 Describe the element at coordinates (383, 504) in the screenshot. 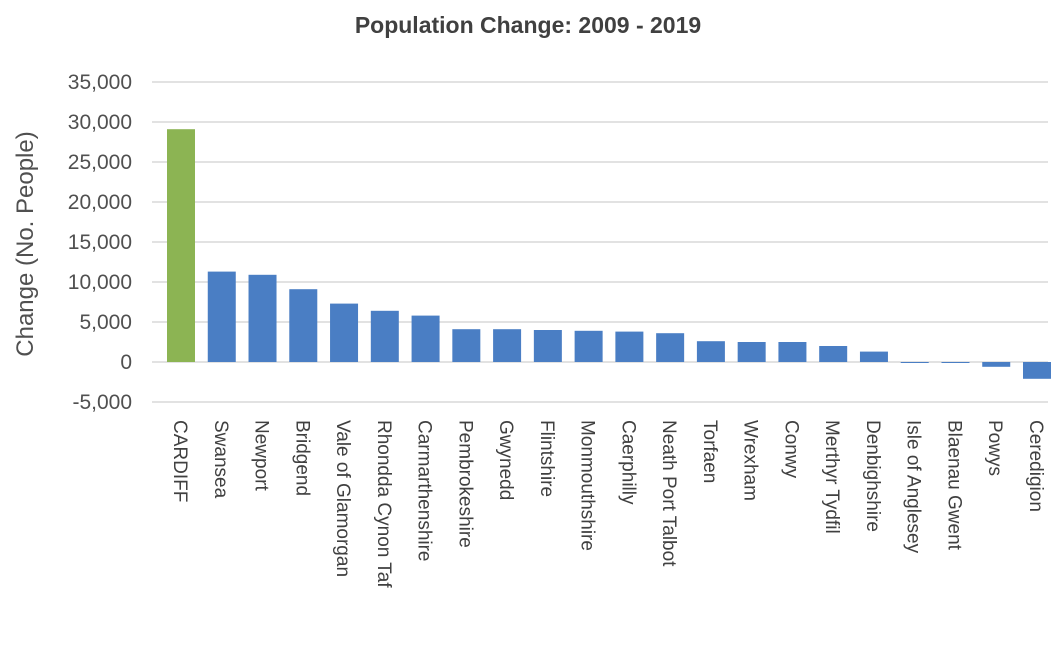

I see `x-tick-label: Rhondda Cynon Taf` at that location.